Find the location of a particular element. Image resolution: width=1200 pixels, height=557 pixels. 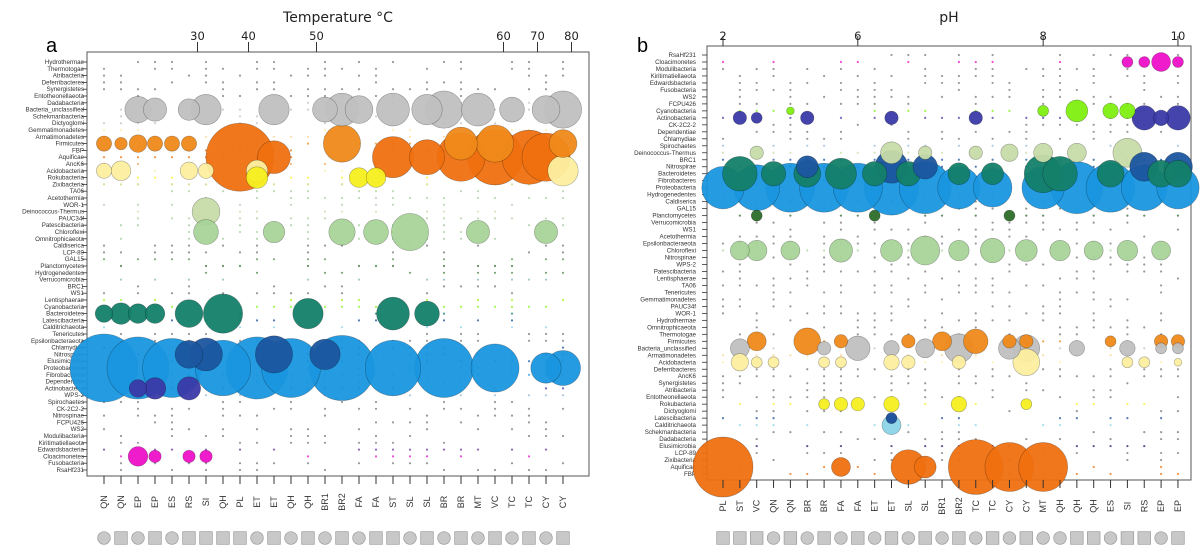

column-label: RS is located at coordinates (1144, 506).